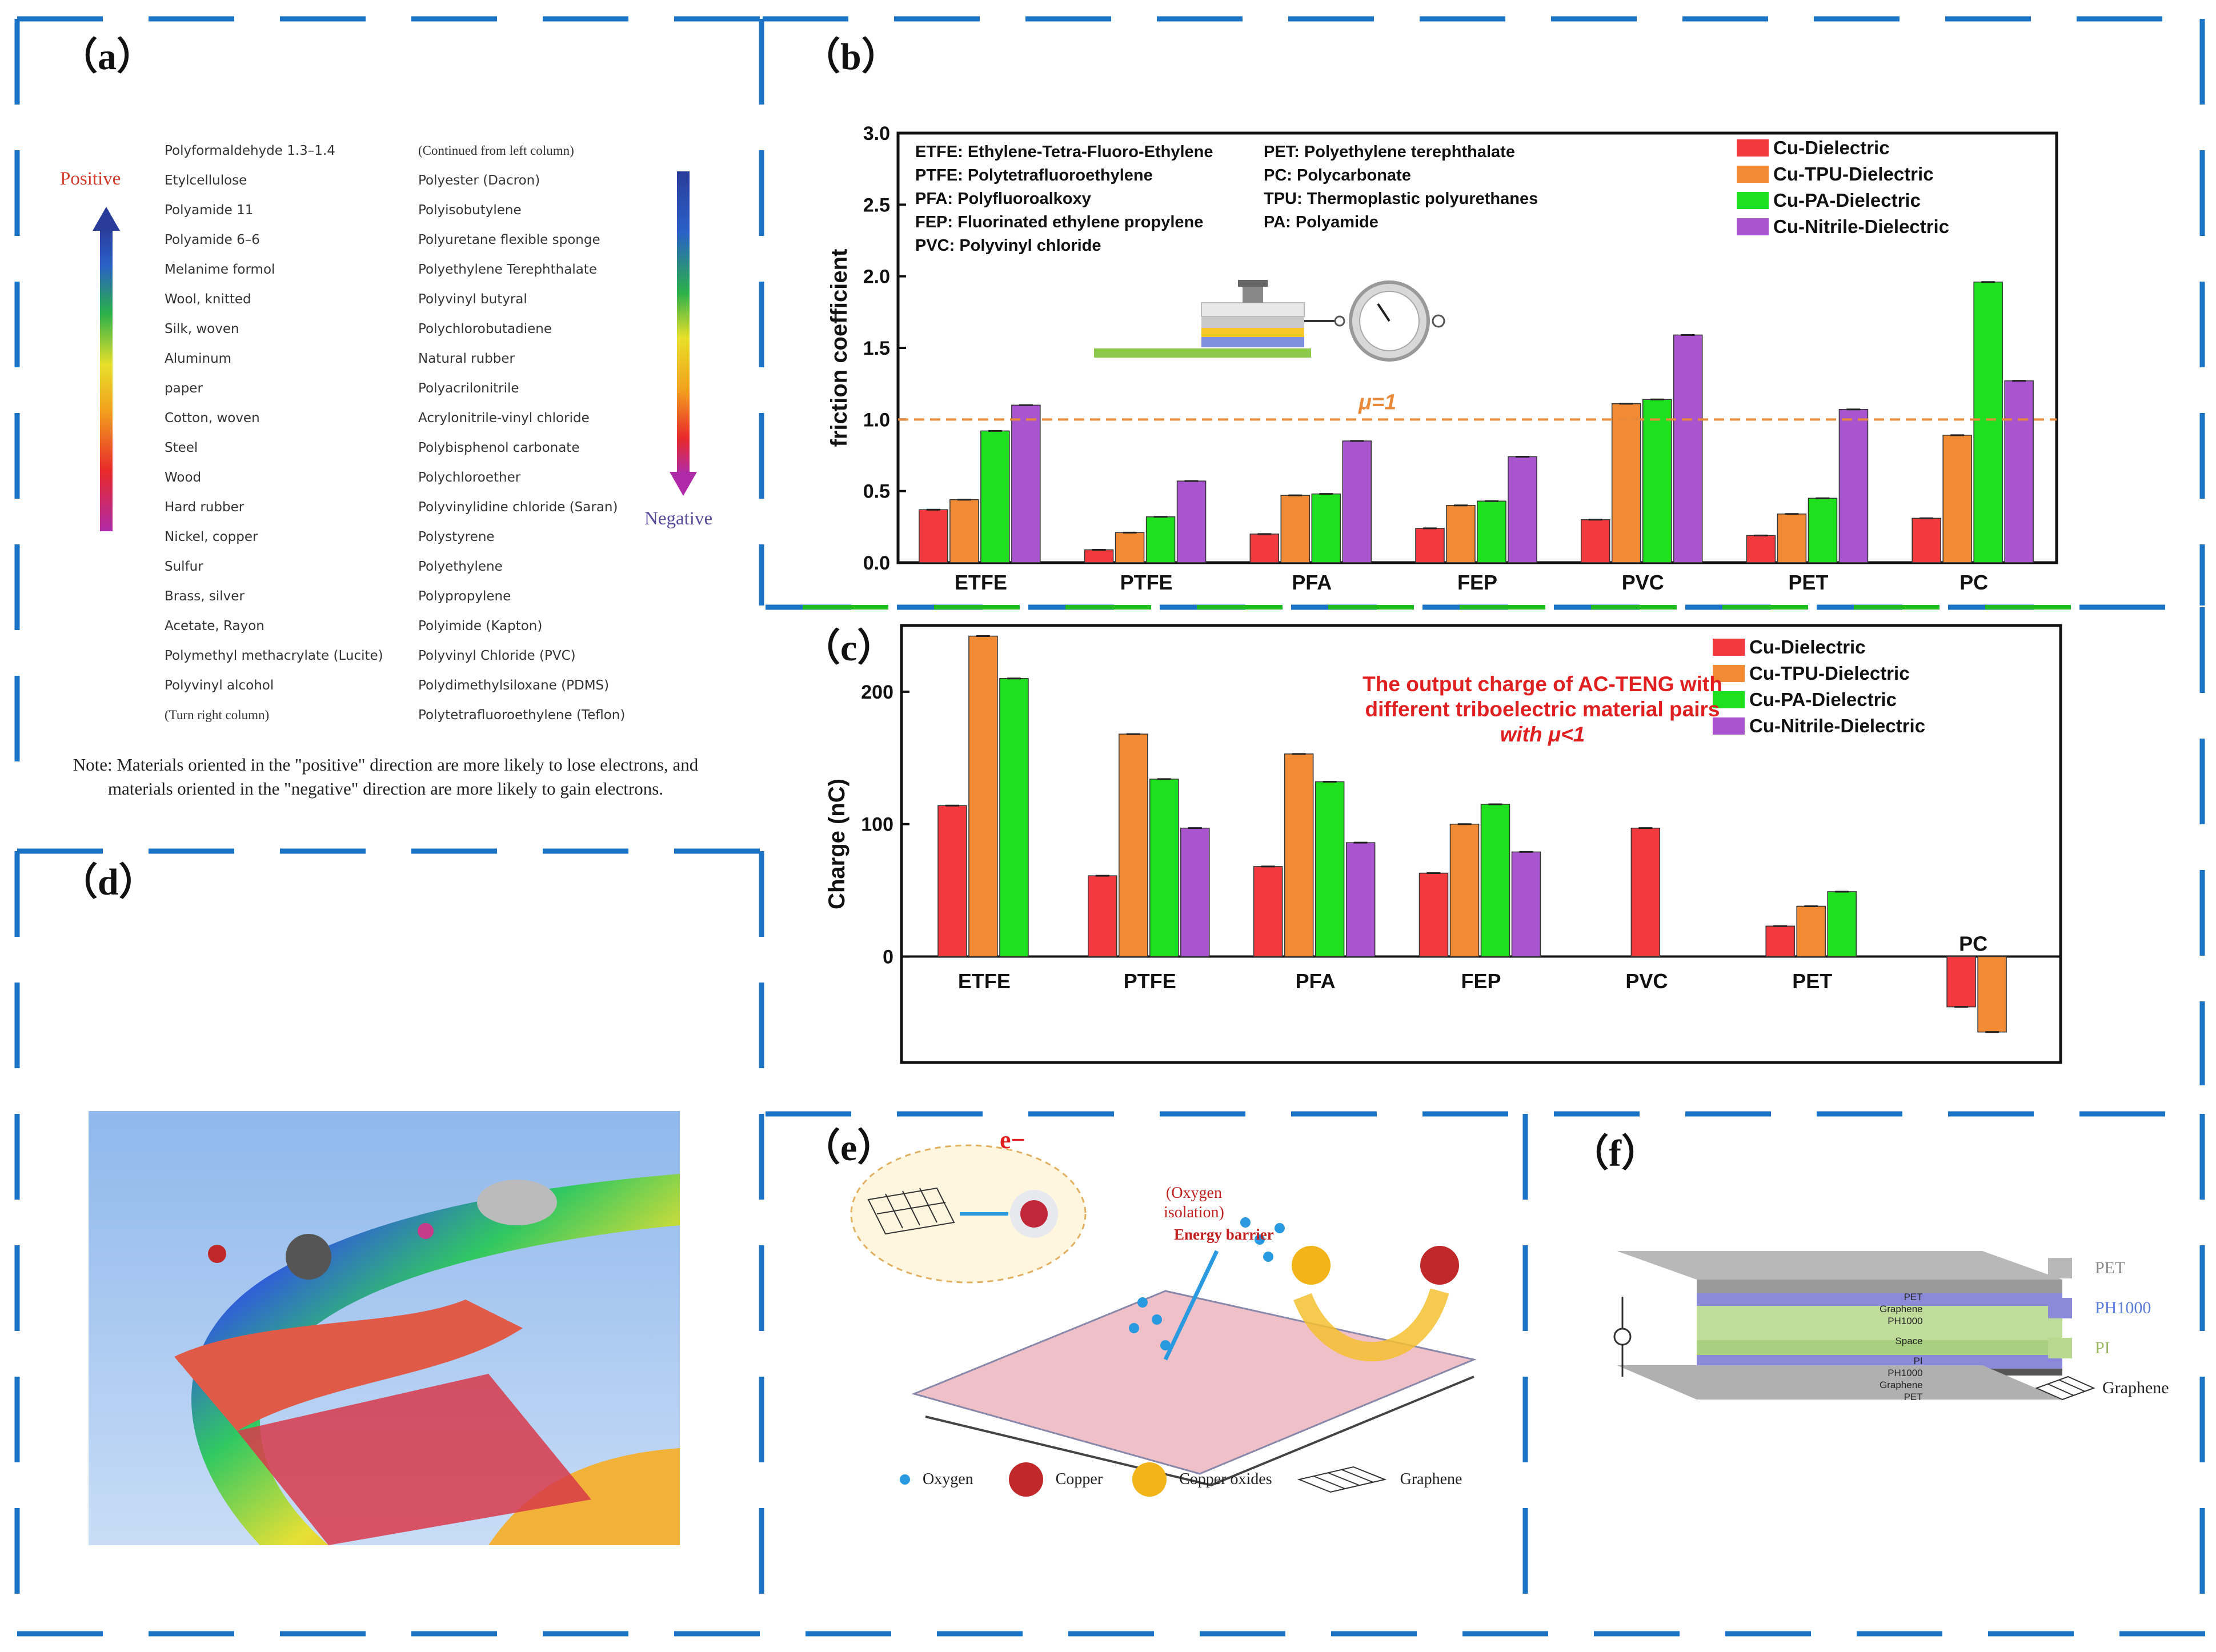 This screenshot has width=2216, height=1652. Describe the element at coordinates (509, 239) in the screenshot. I see `list-item: Polyuretane flexible sponge` at that location.